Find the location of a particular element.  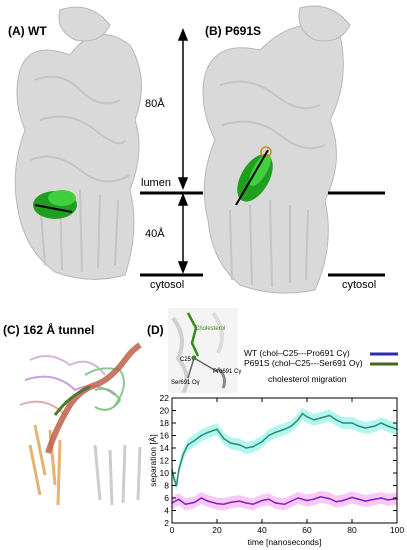

panel-b-label: (B) P691S is located at coordinates (233, 31).